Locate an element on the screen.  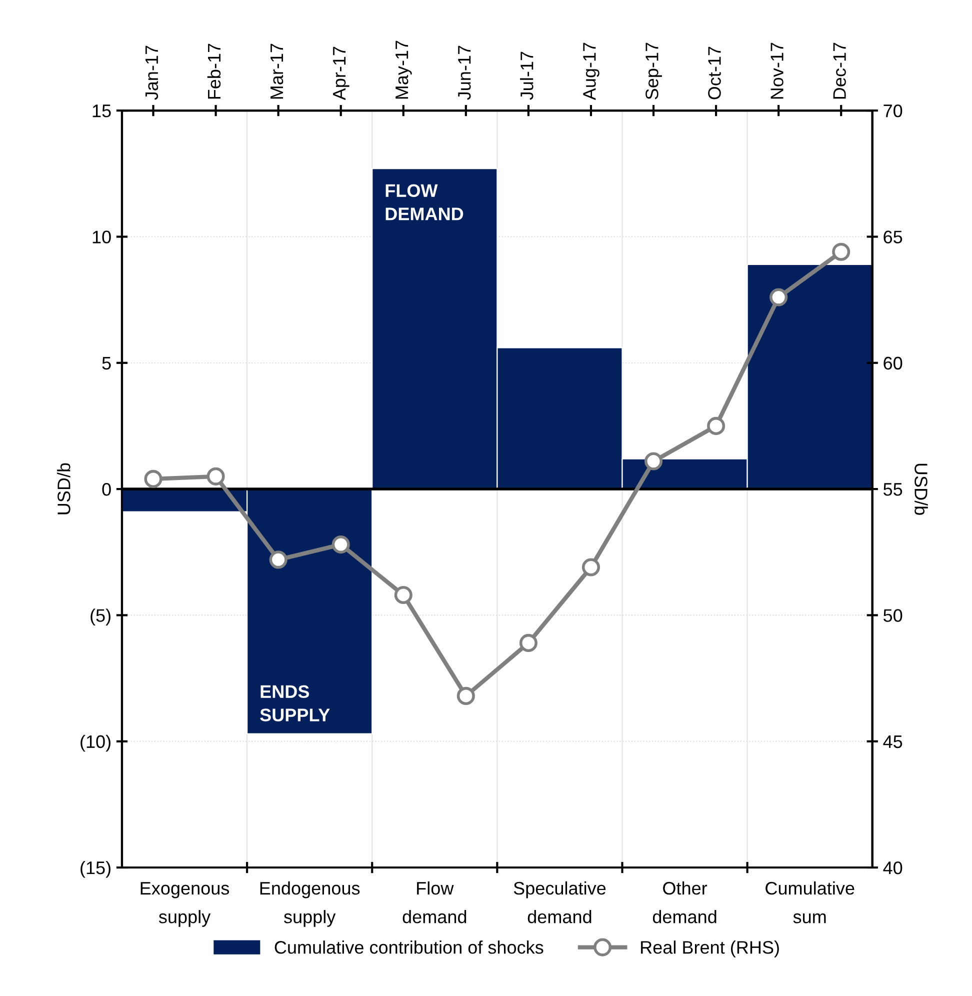
y-tick-label: 70 is located at coordinates (893, 111).